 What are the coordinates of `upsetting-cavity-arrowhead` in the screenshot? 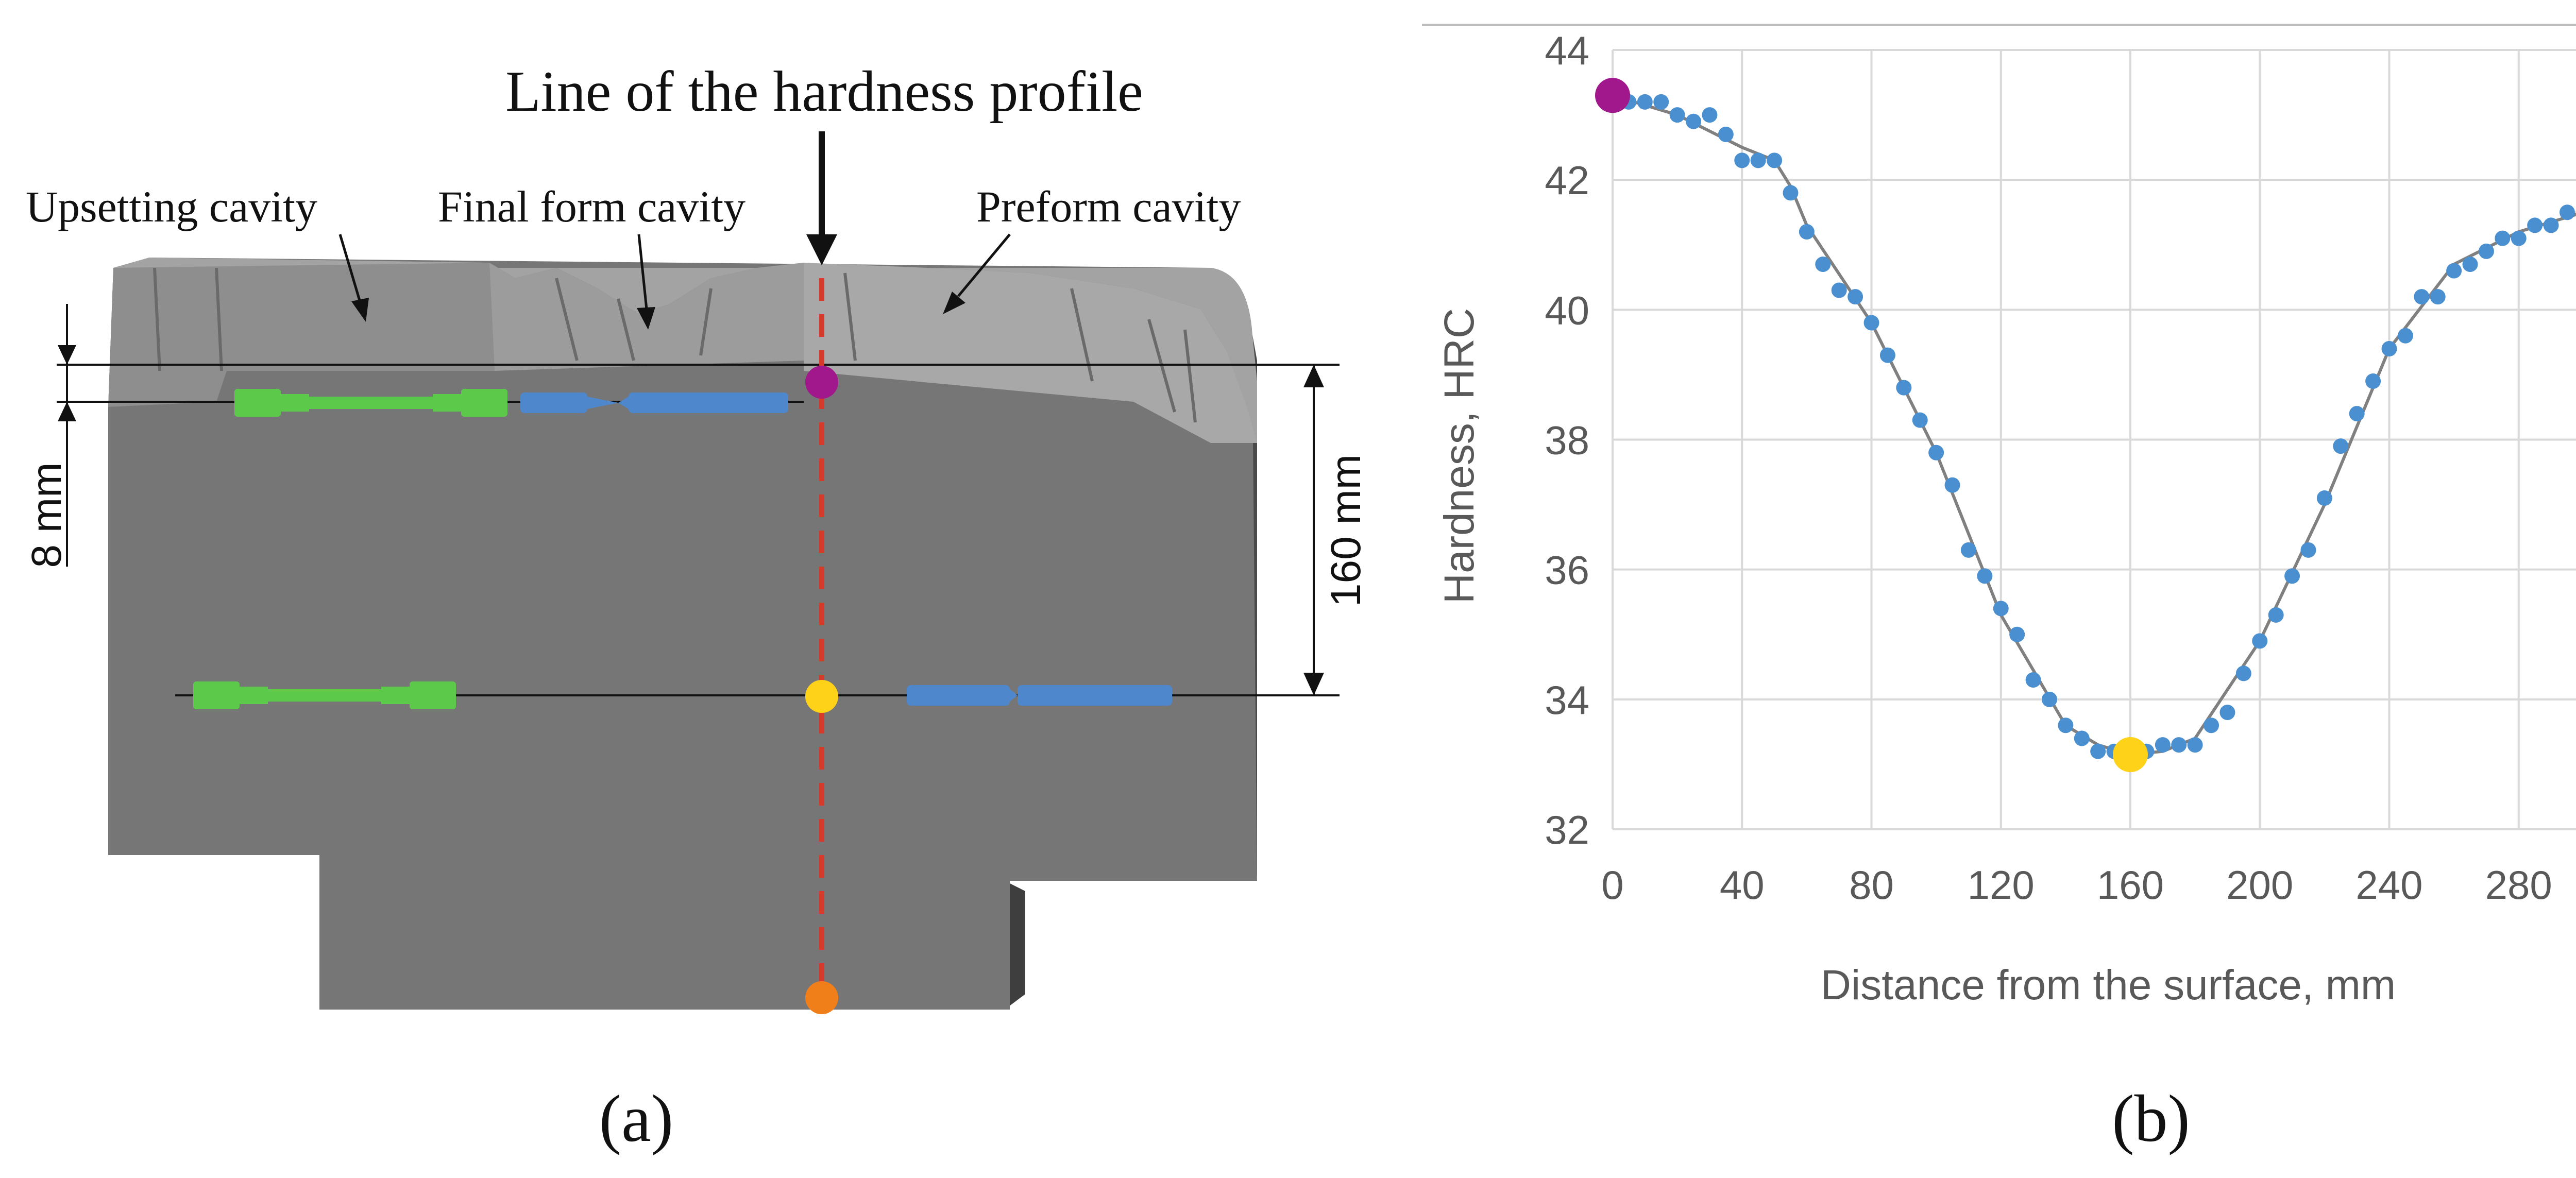 It's located at (360, 310).